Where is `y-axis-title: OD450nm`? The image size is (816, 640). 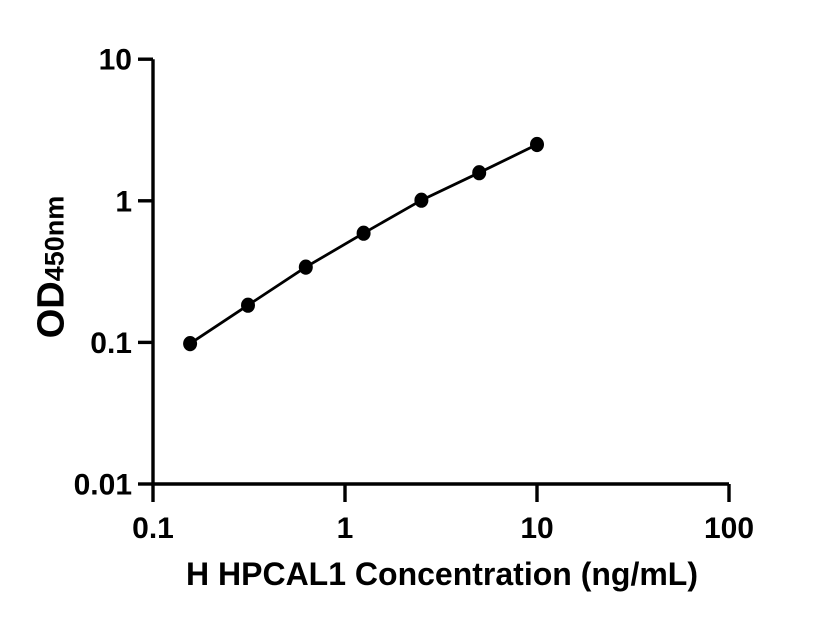
y-axis-title: OD450nm is located at coordinates (52, 267).